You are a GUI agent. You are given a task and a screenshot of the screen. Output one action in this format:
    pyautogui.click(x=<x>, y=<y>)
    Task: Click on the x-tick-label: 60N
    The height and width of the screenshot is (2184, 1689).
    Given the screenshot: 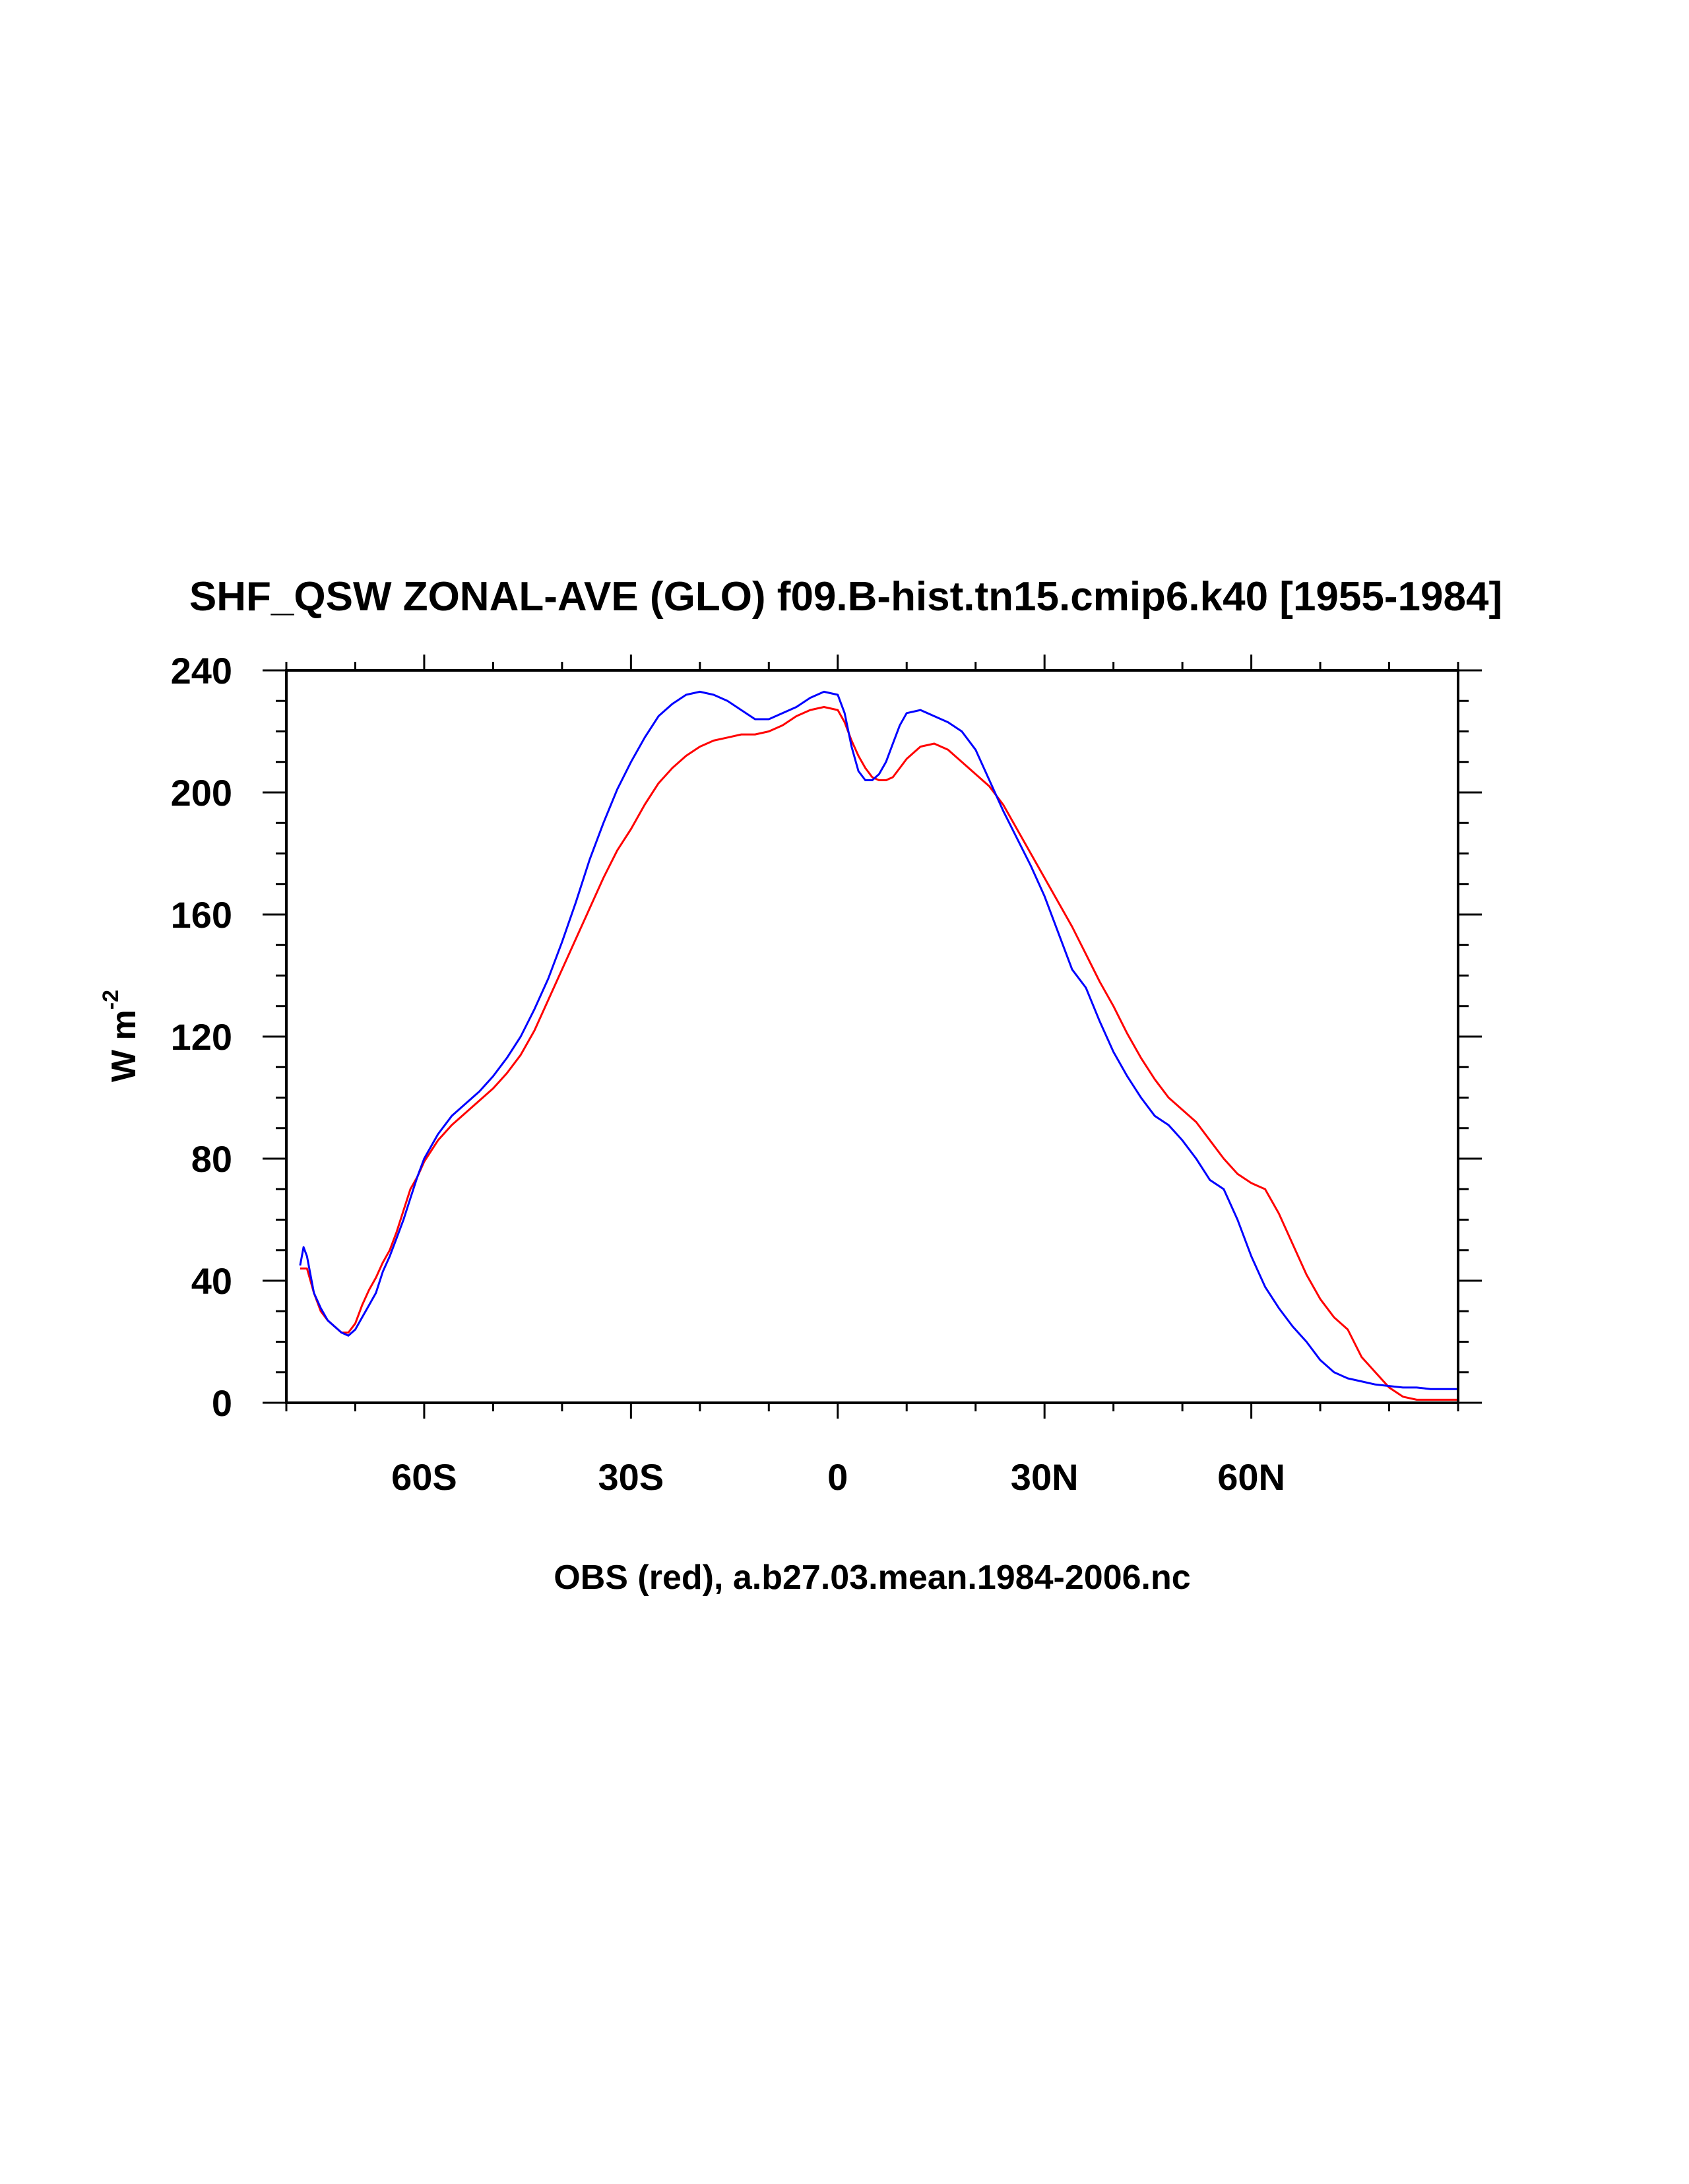 What is the action you would take?
    pyautogui.click(x=1251, y=1477)
    